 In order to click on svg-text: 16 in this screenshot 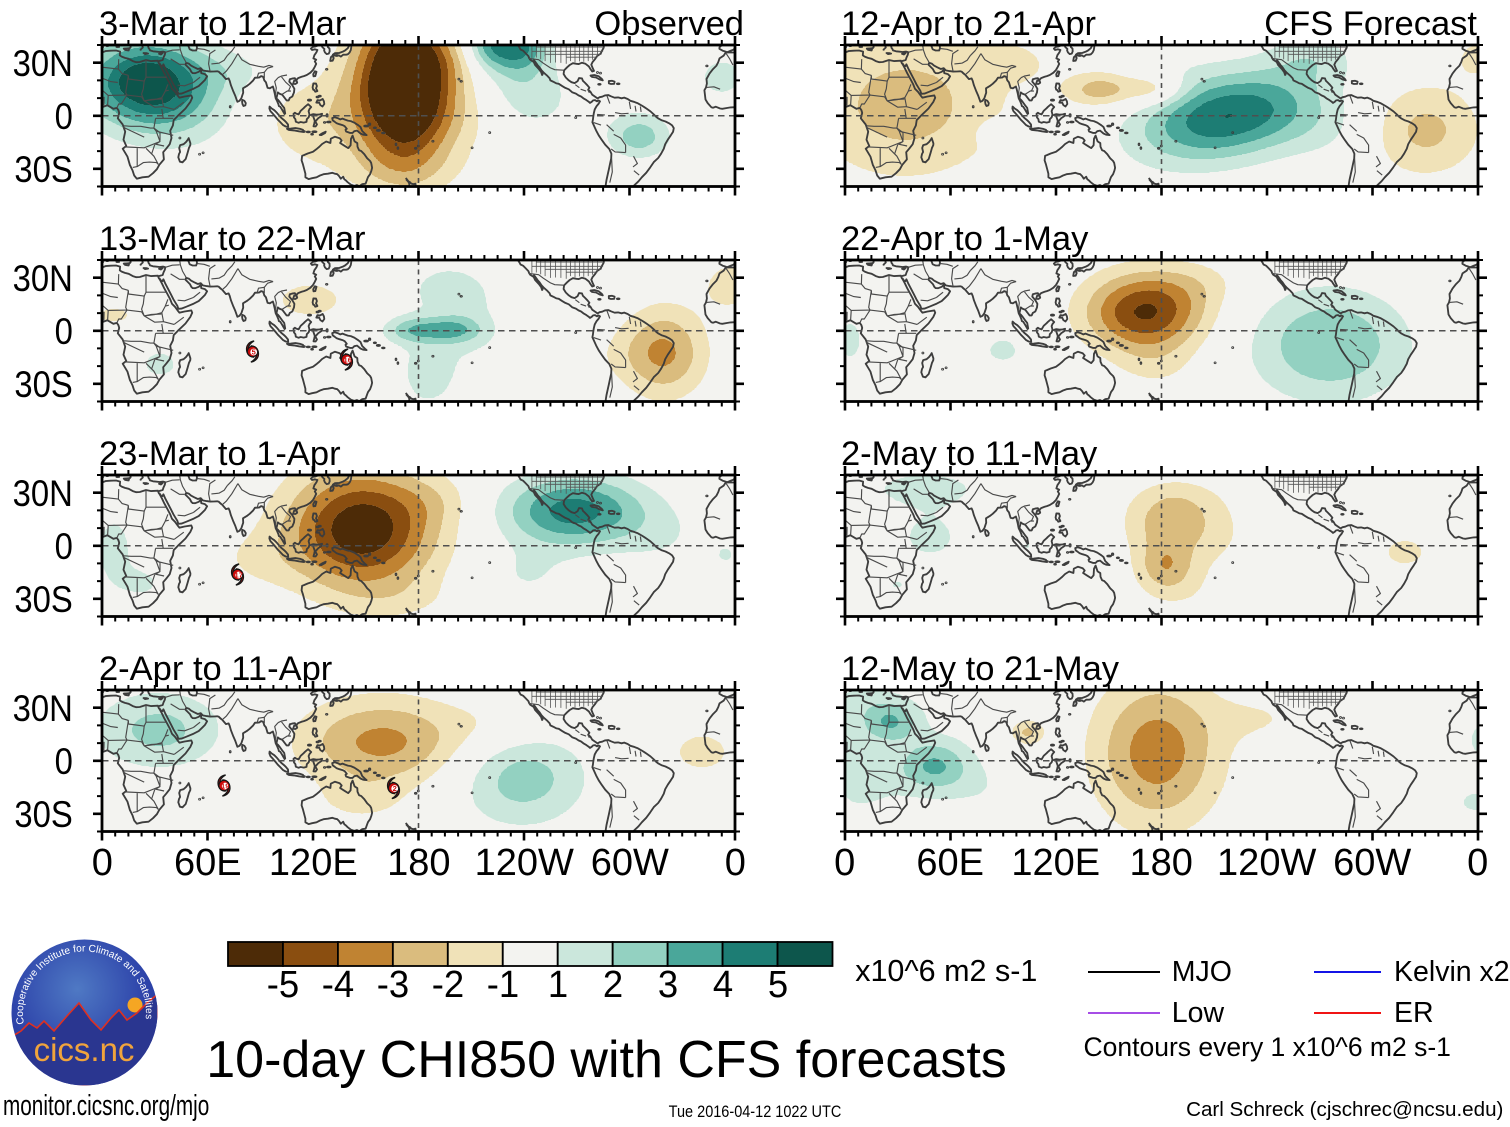, I will do `click(348, 359)`.